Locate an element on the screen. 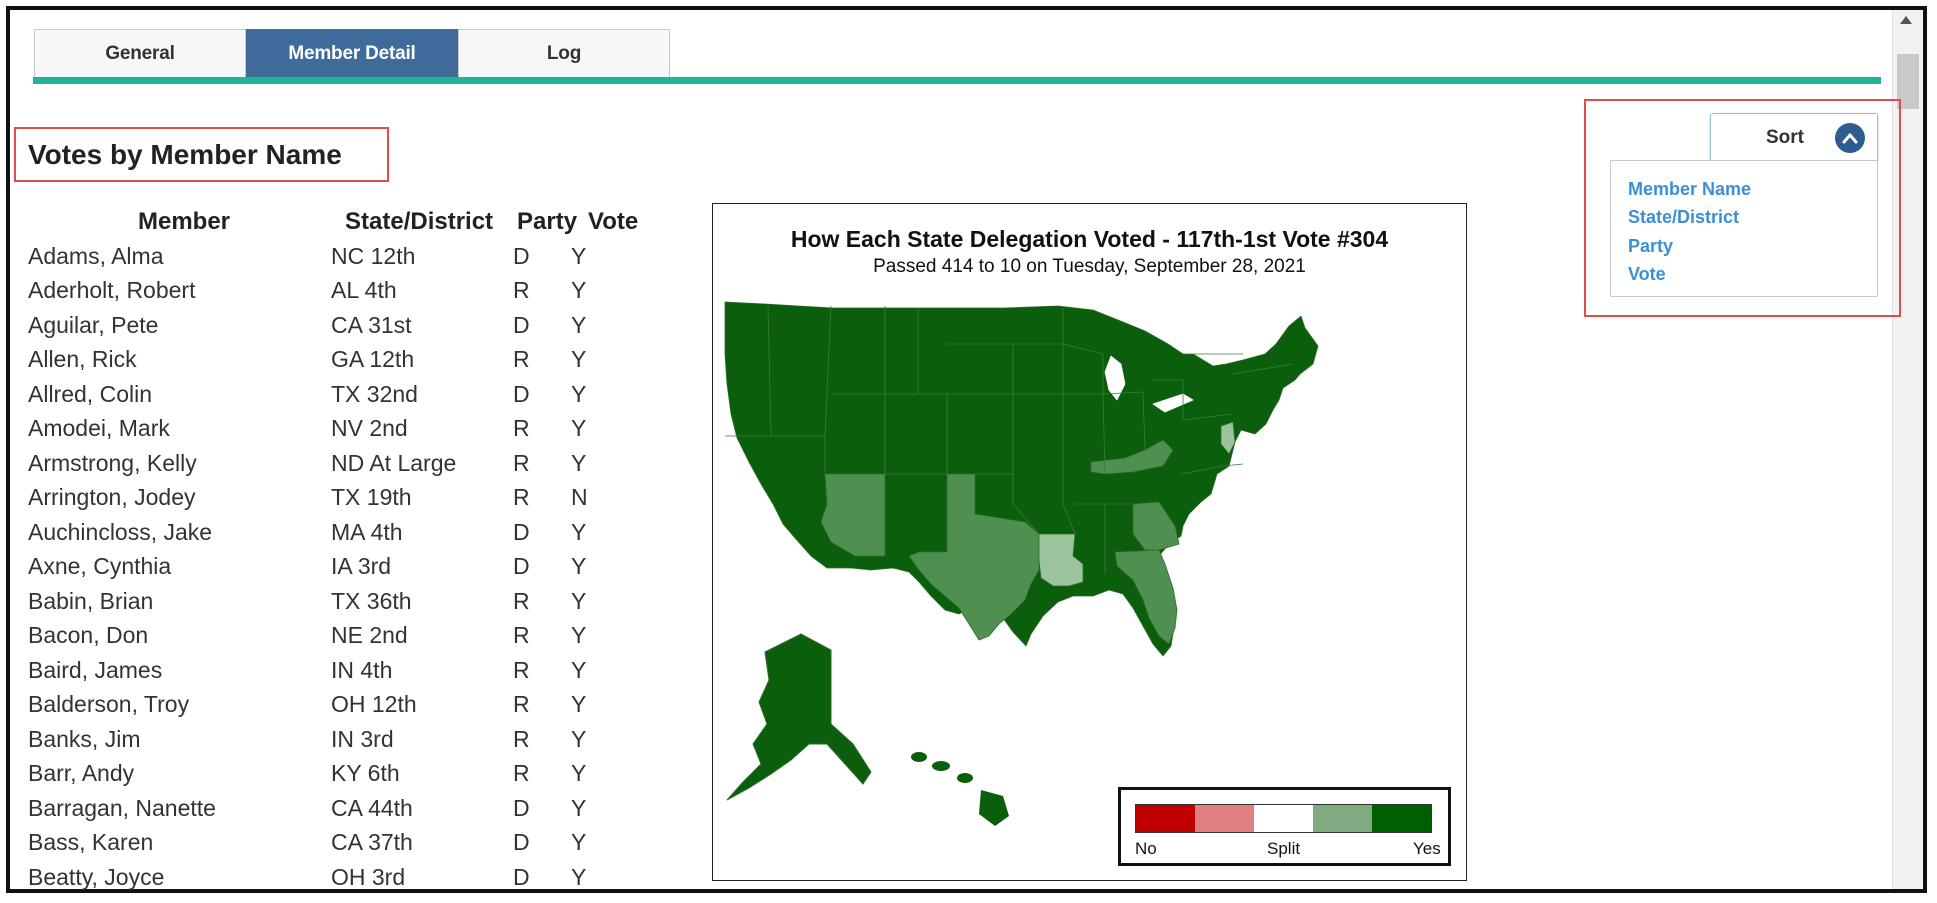 Image resolution: width=1937 pixels, height=903 pixels. table-row: Armstrong, Kelly ND At Large R Y is located at coordinates (335, 463).